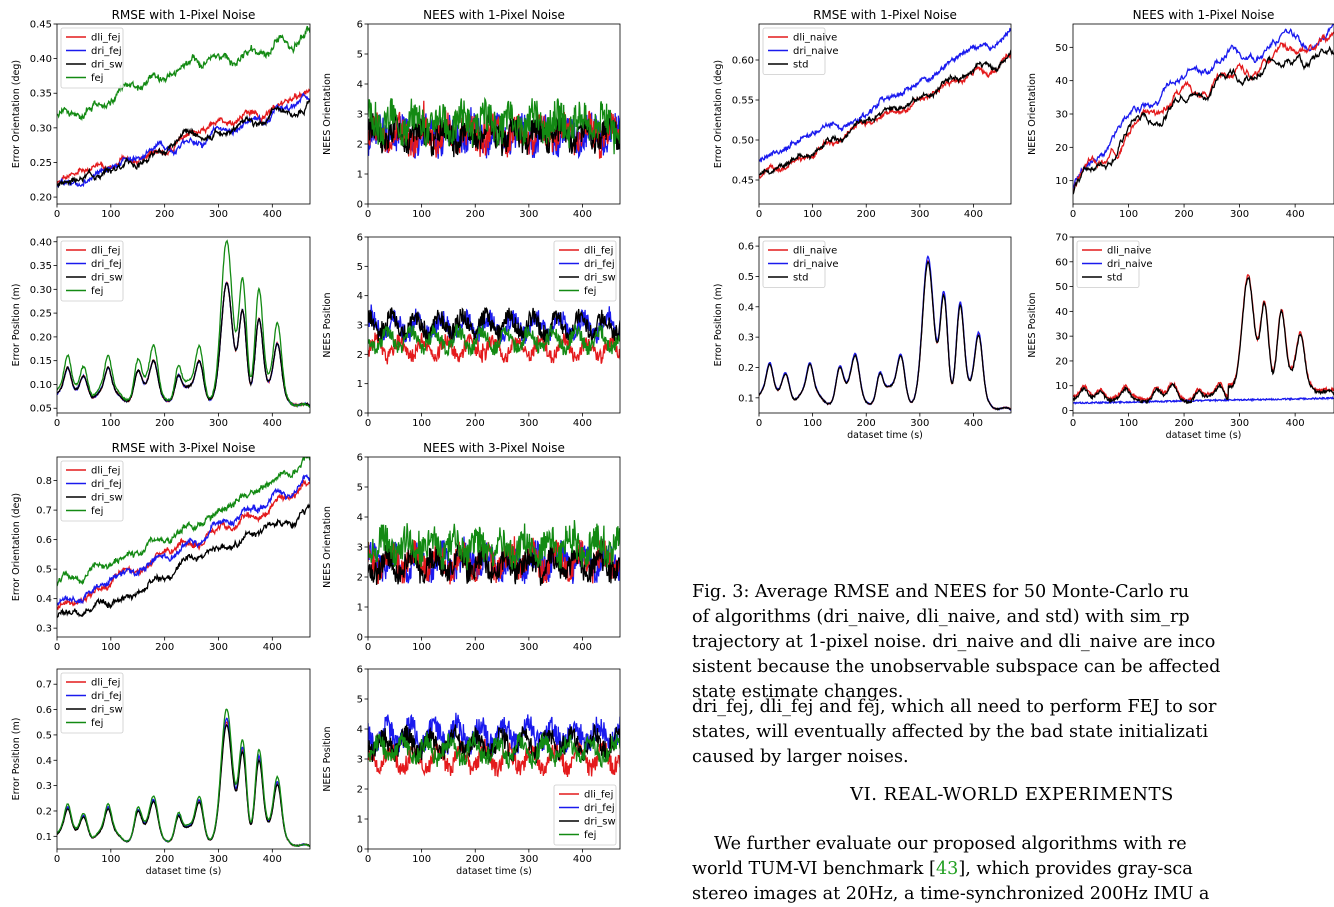 The height and width of the screenshot is (907, 1334). What do you see at coordinates (1032, 114) in the screenshot?
I see `y-axis-label: NEES Orientation` at bounding box center [1032, 114].